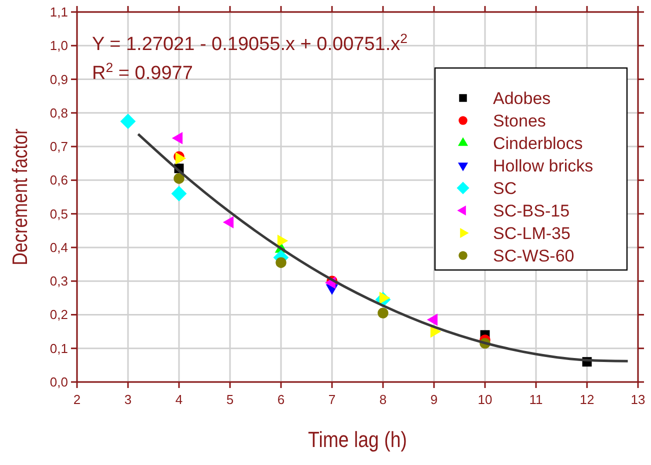 This screenshot has height=465, width=651. What do you see at coordinates (531, 211) in the screenshot?
I see `legend-label: SC-BS-15` at bounding box center [531, 211].